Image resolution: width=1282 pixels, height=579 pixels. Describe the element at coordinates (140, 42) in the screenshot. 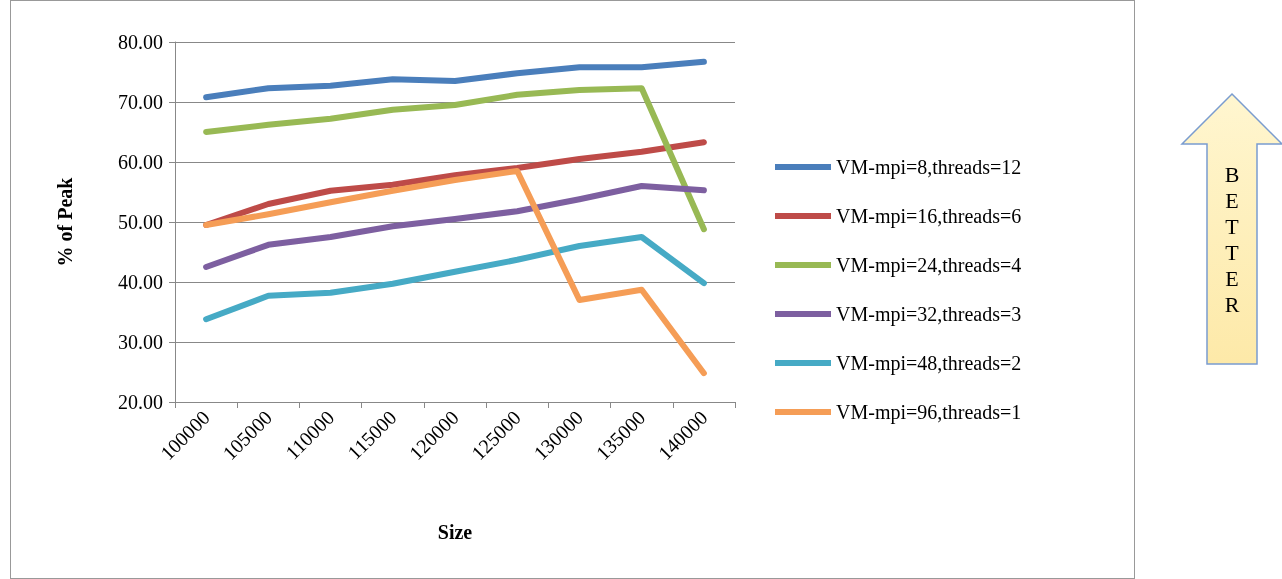

I see `y-tick-label: 80.00` at that location.